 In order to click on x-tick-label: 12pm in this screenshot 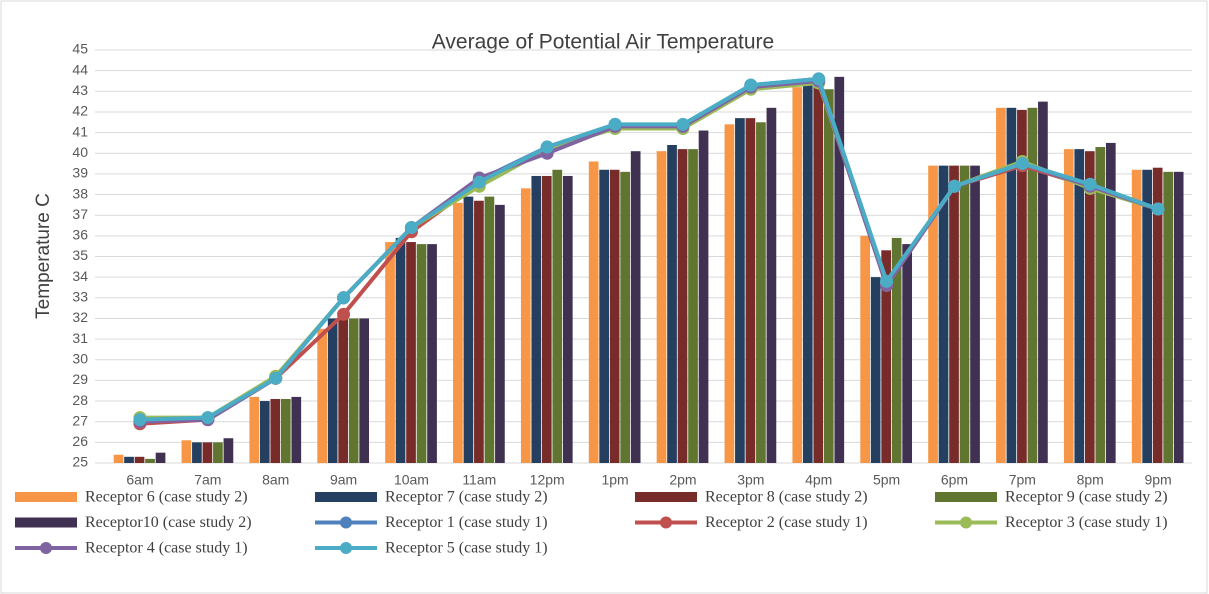, I will do `click(547, 480)`.